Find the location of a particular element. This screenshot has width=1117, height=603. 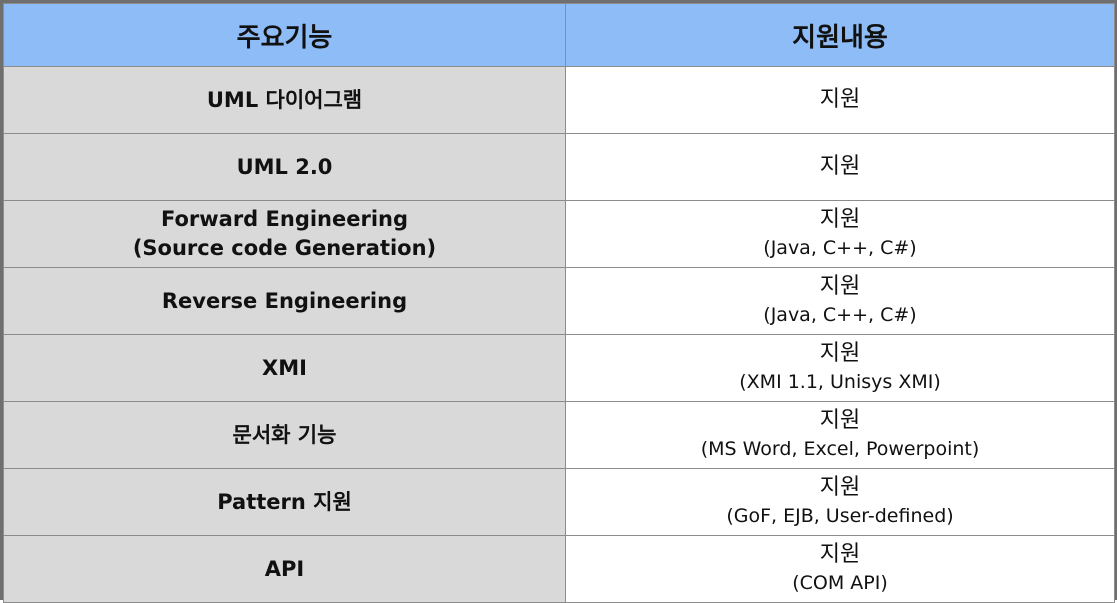

header-main-features: 주요기능 is located at coordinates (284, 35).